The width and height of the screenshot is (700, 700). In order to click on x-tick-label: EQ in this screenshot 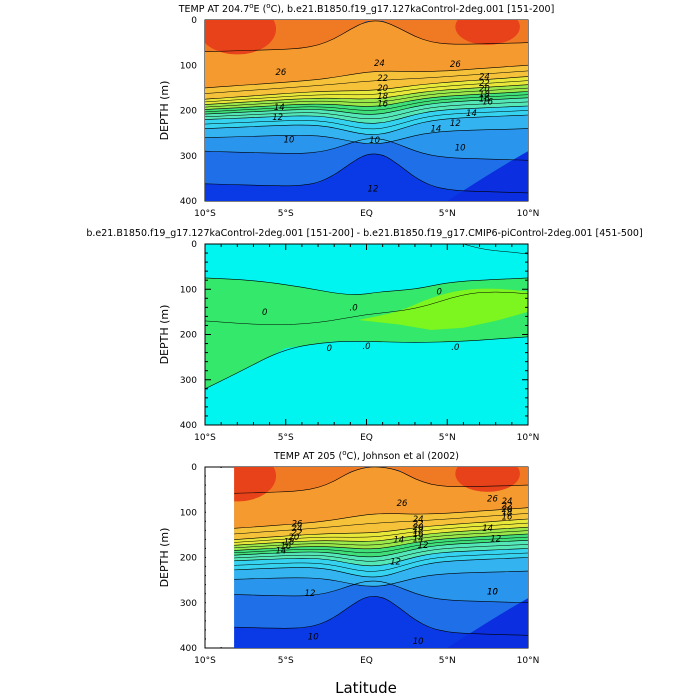, I will do `click(366, 214)`.